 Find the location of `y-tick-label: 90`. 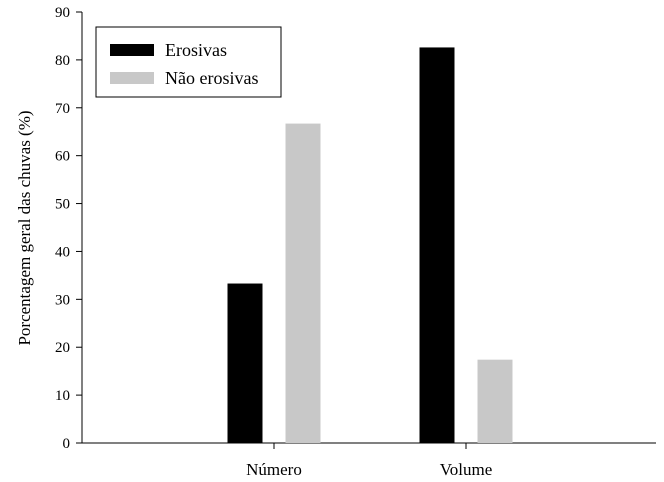

y-tick-label: 90 is located at coordinates (62, 13).